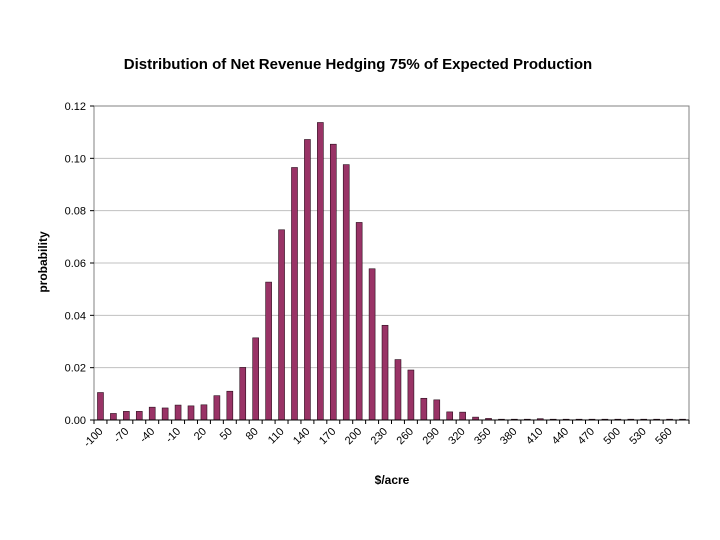 Image resolution: width=720 pixels, height=540 pixels. I want to click on x-tick-label: 80, so click(252, 434).